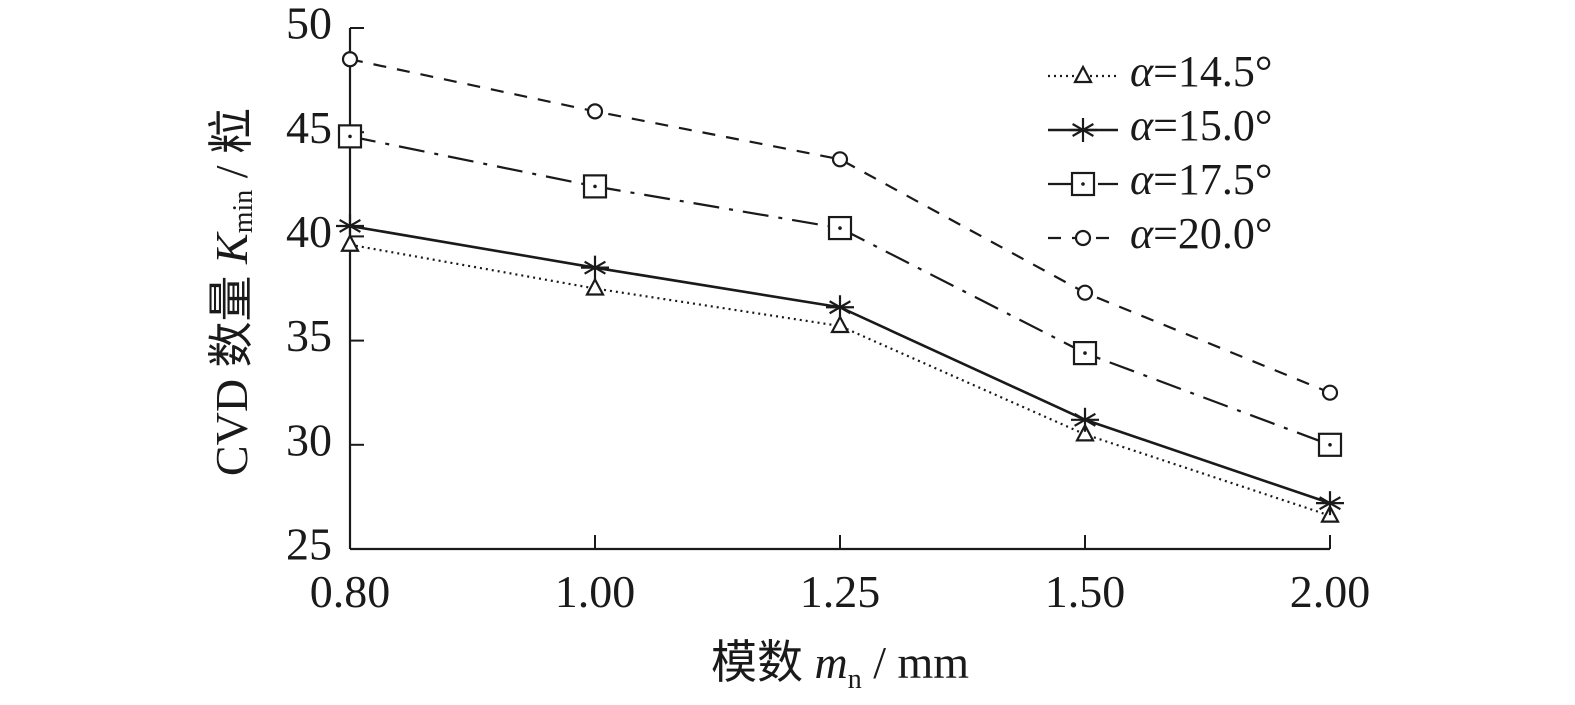 The width and height of the screenshot is (1575, 705). I want to click on legend-marker-2-dot, so click(1083, 184).